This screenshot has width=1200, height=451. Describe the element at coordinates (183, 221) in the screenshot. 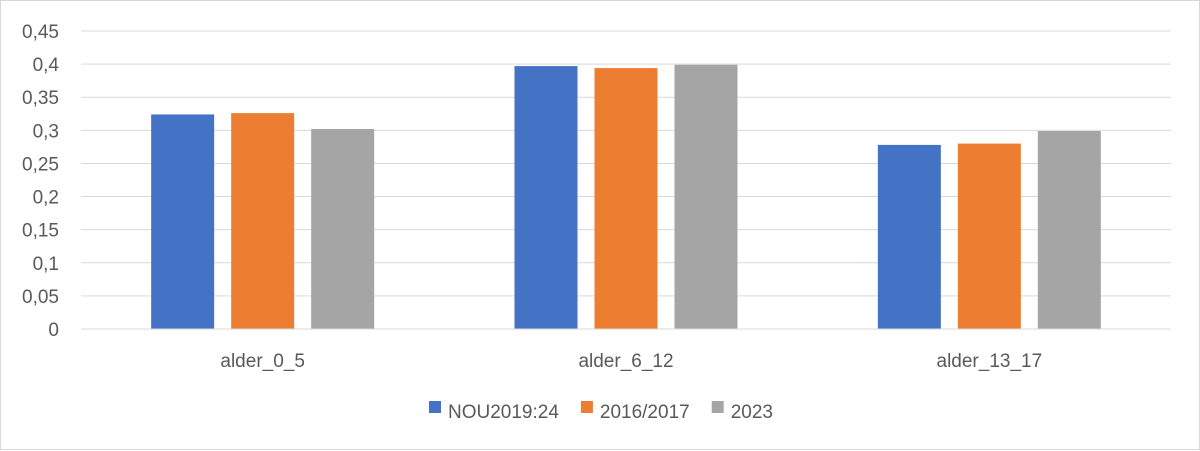

I see `bar-NOU2019:24-alder_0_5` at that location.